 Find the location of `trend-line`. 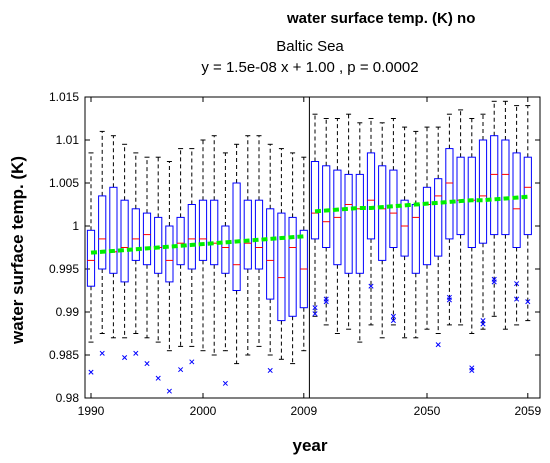

trend-line is located at coordinates (197, 244).